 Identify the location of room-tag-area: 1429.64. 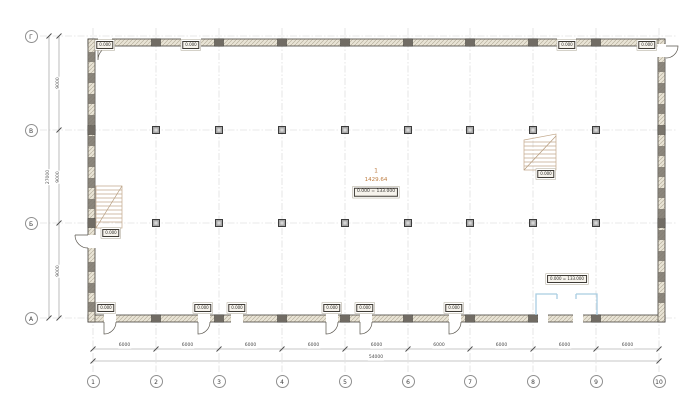
(376, 180).